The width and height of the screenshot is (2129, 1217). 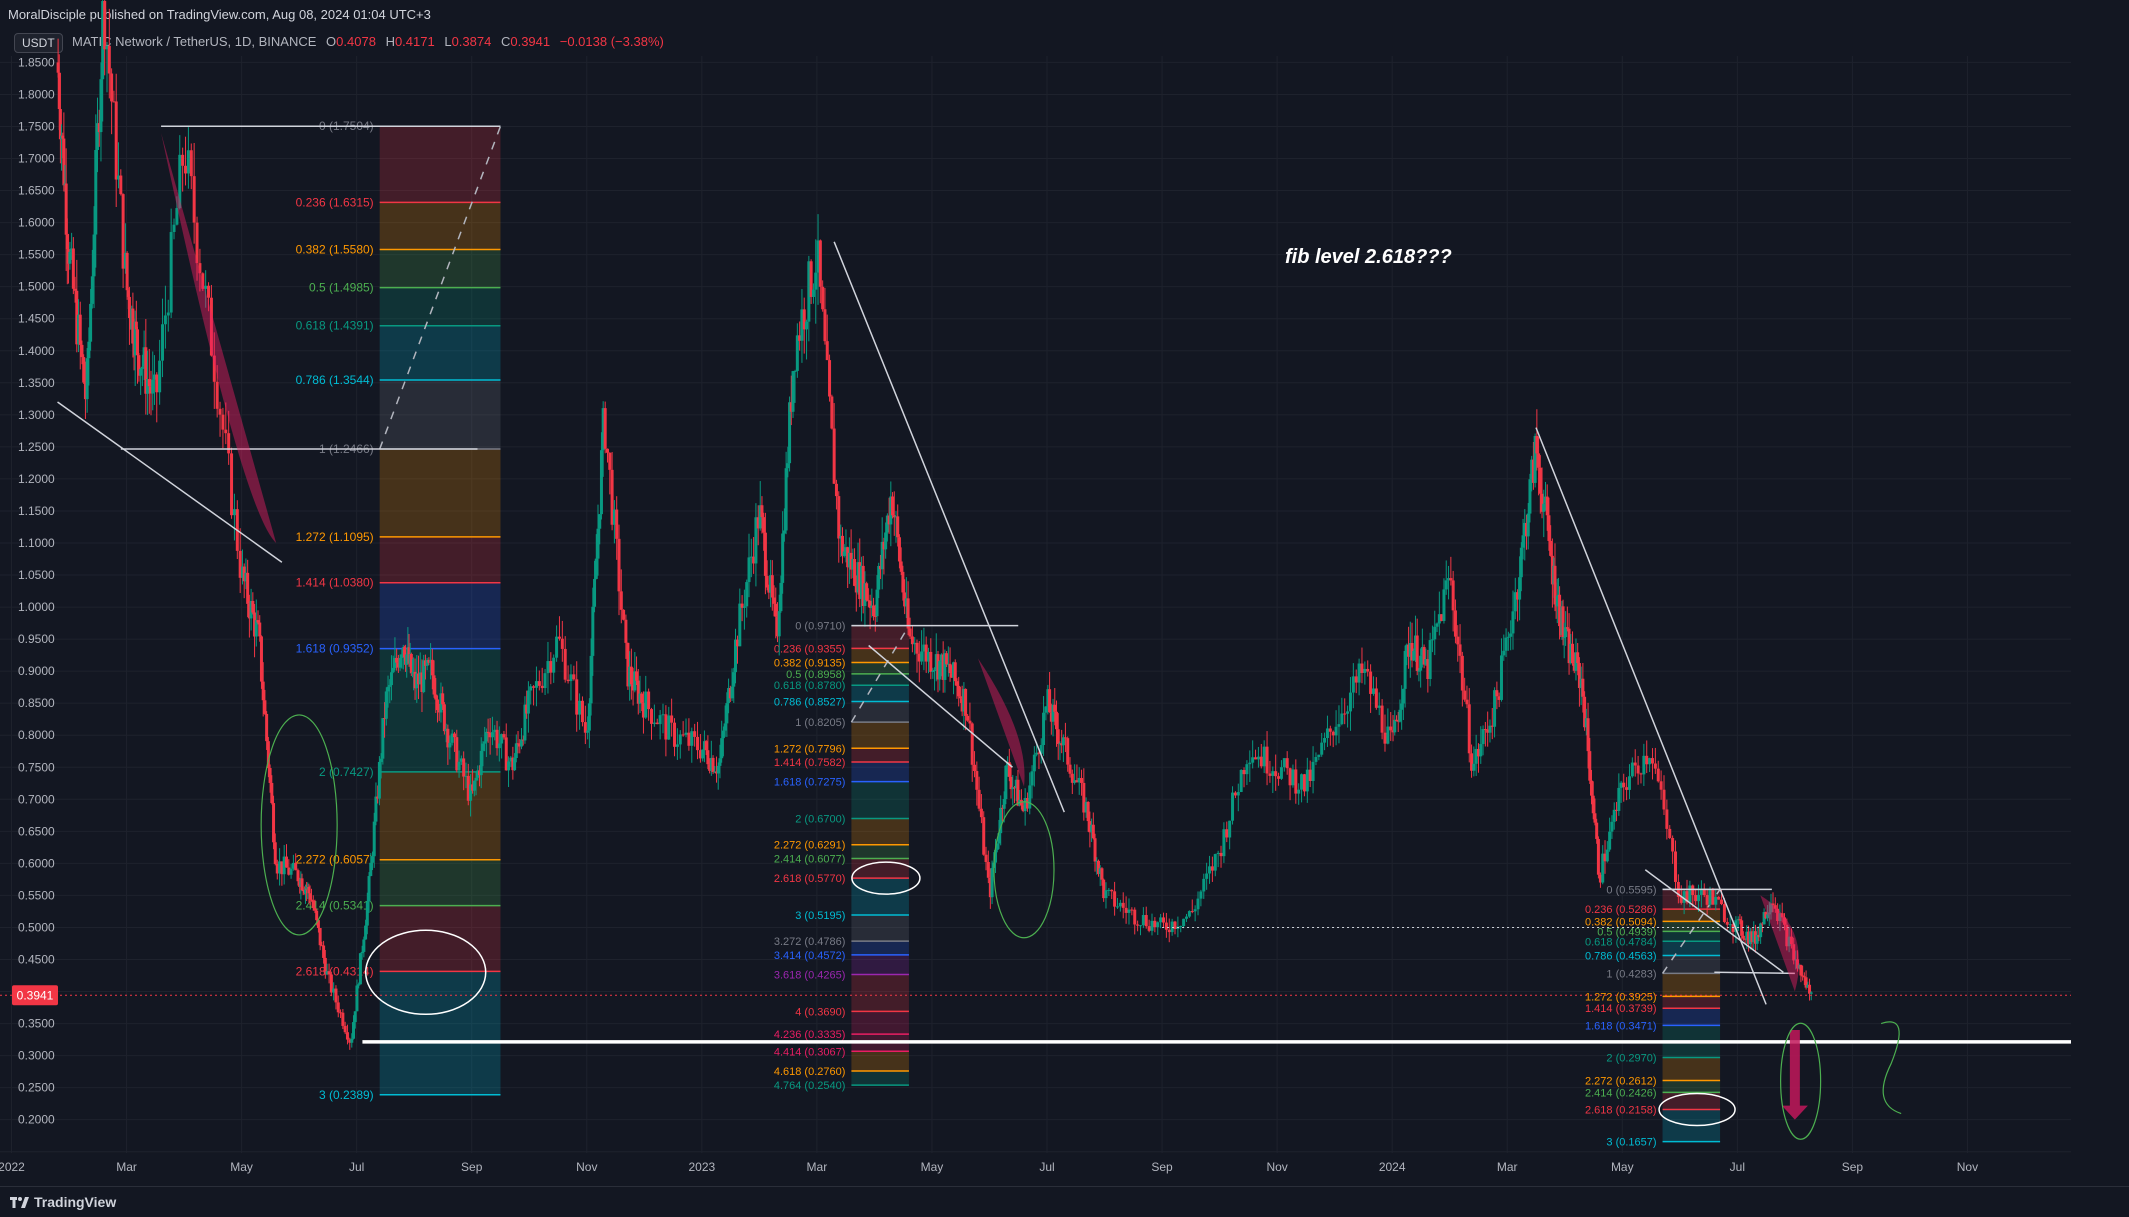 I want to click on fib-level-label: 1 (0.8205), so click(x=820, y=723).